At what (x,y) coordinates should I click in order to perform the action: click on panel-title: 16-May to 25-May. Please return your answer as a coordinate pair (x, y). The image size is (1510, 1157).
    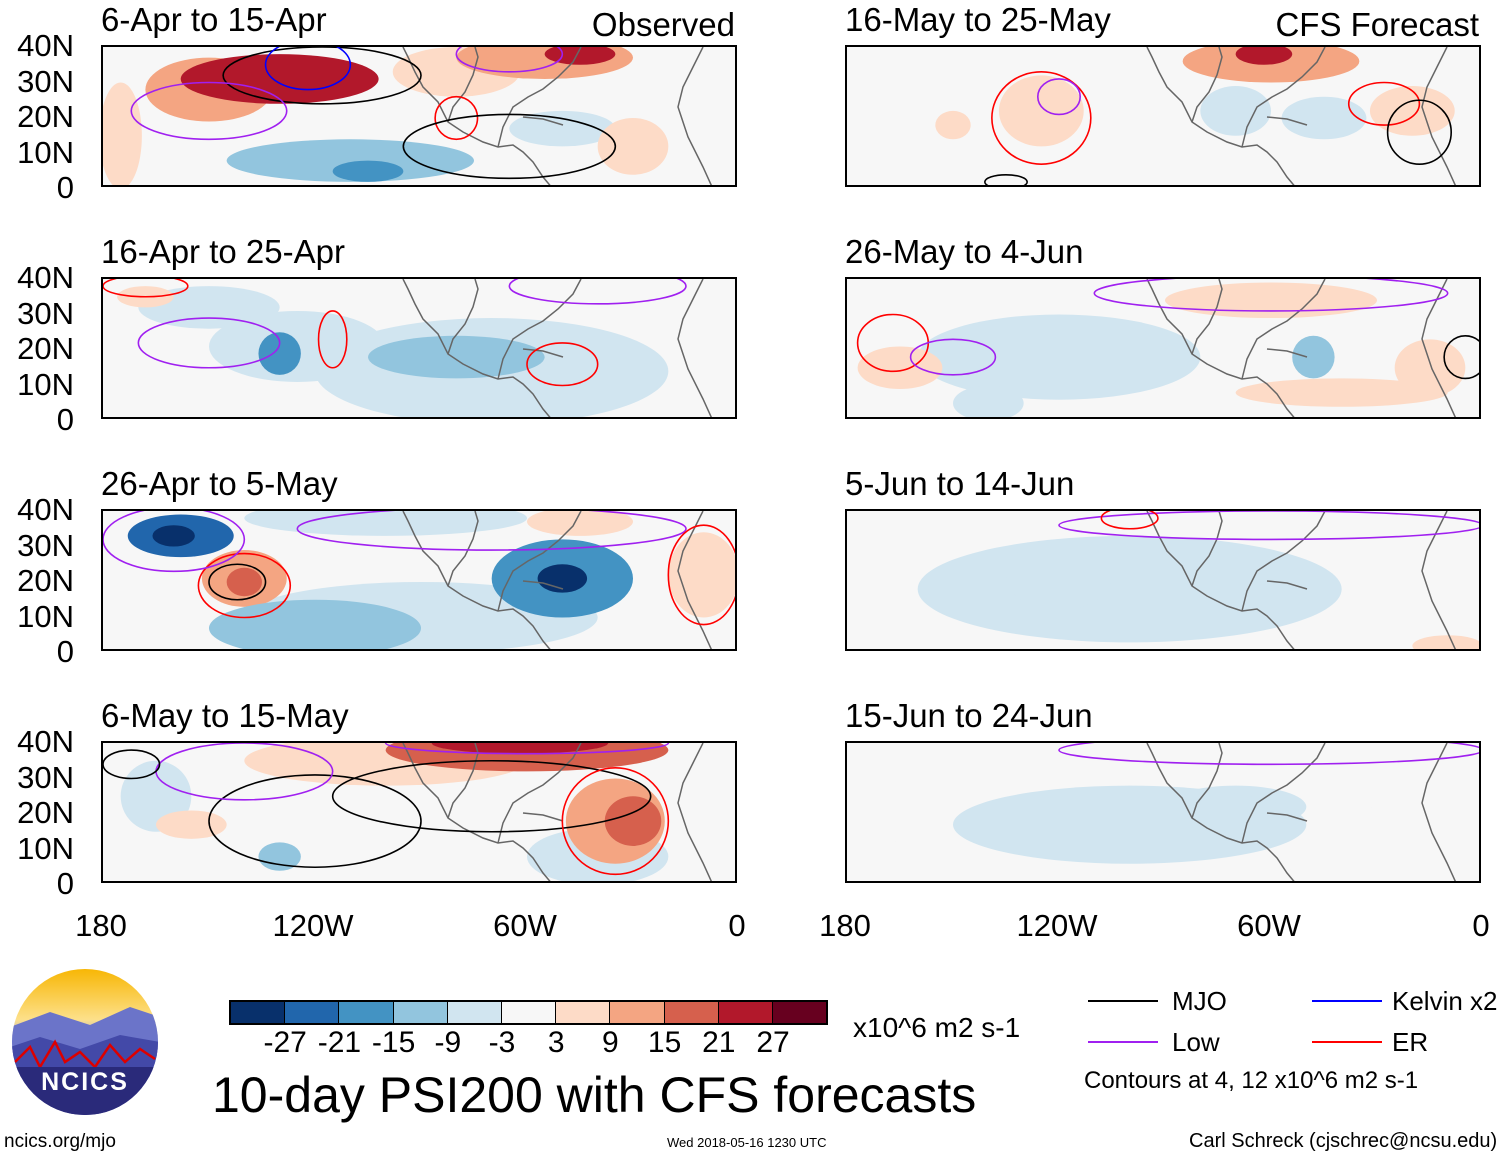
    Looking at the image, I should click on (978, 19).